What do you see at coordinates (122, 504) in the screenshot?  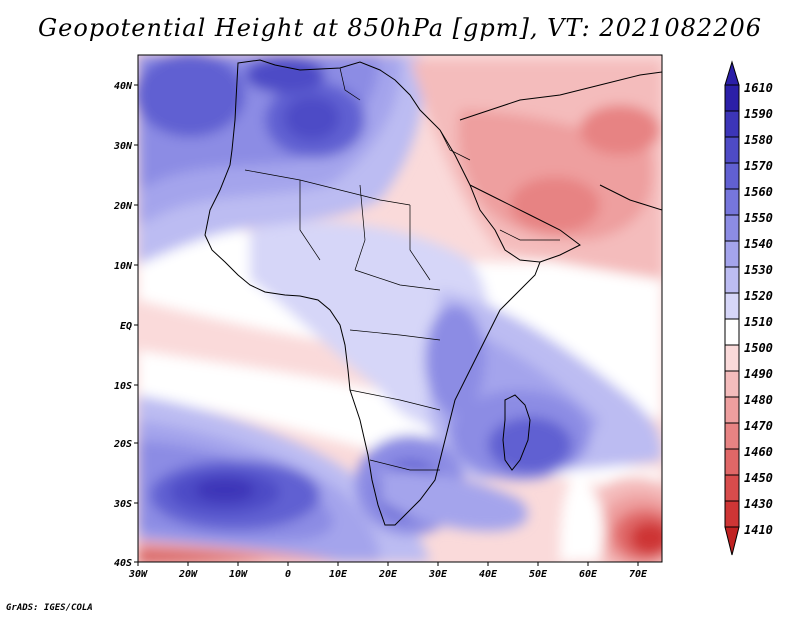 I see `lat-label: 30S` at bounding box center [122, 504].